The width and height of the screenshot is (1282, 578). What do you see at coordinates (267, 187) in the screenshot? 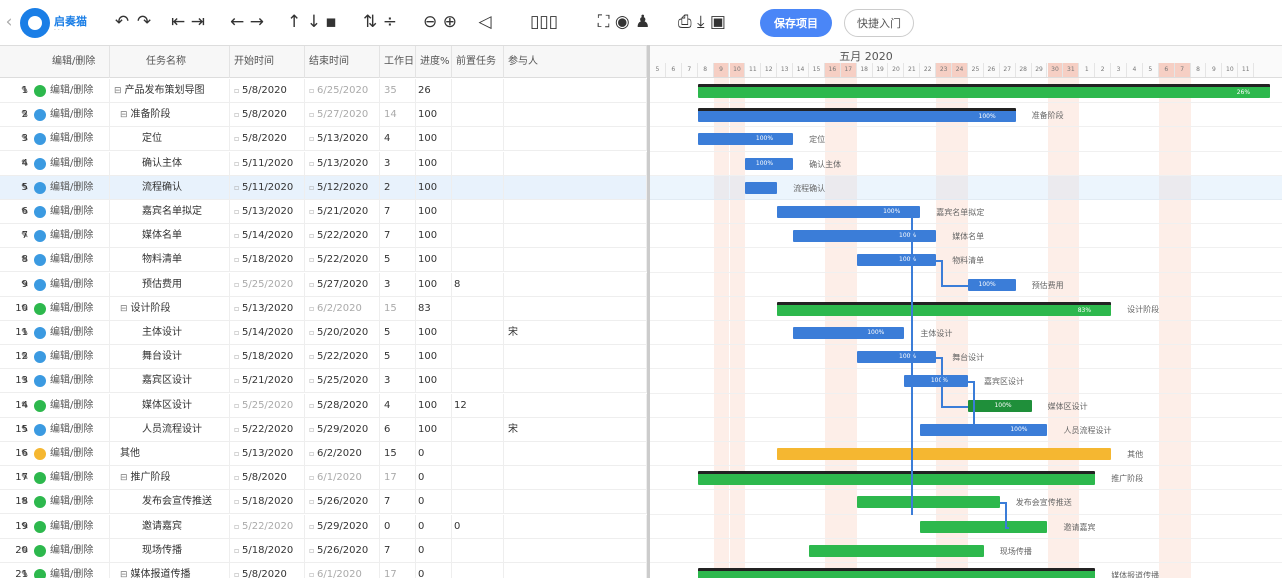
I see `start-date: ▫ 5/11/2020` at bounding box center [267, 187].